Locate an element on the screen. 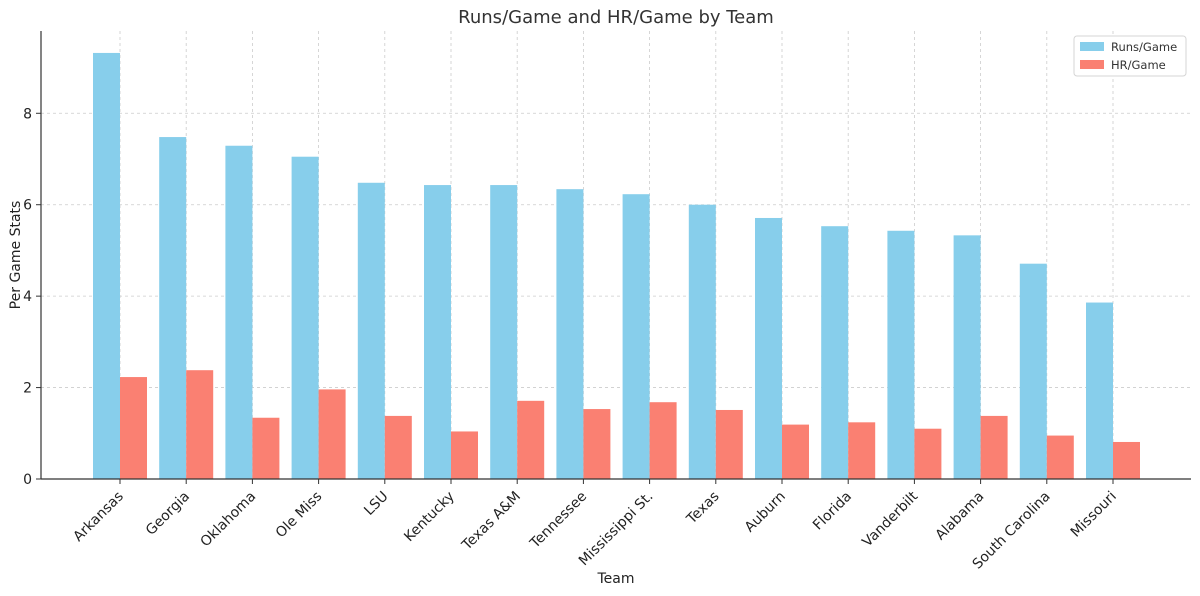  x-axis-label: Team is located at coordinates (615, 579).